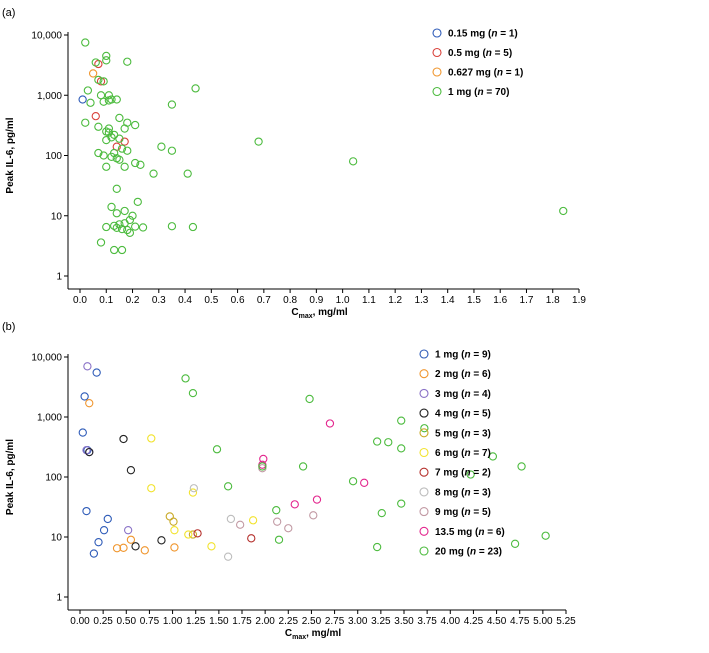 This screenshot has height=653, width=709. Describe the element at coordinates (211, 300) in the screenshot. I see `x-tick-label: 0.5` at that location.